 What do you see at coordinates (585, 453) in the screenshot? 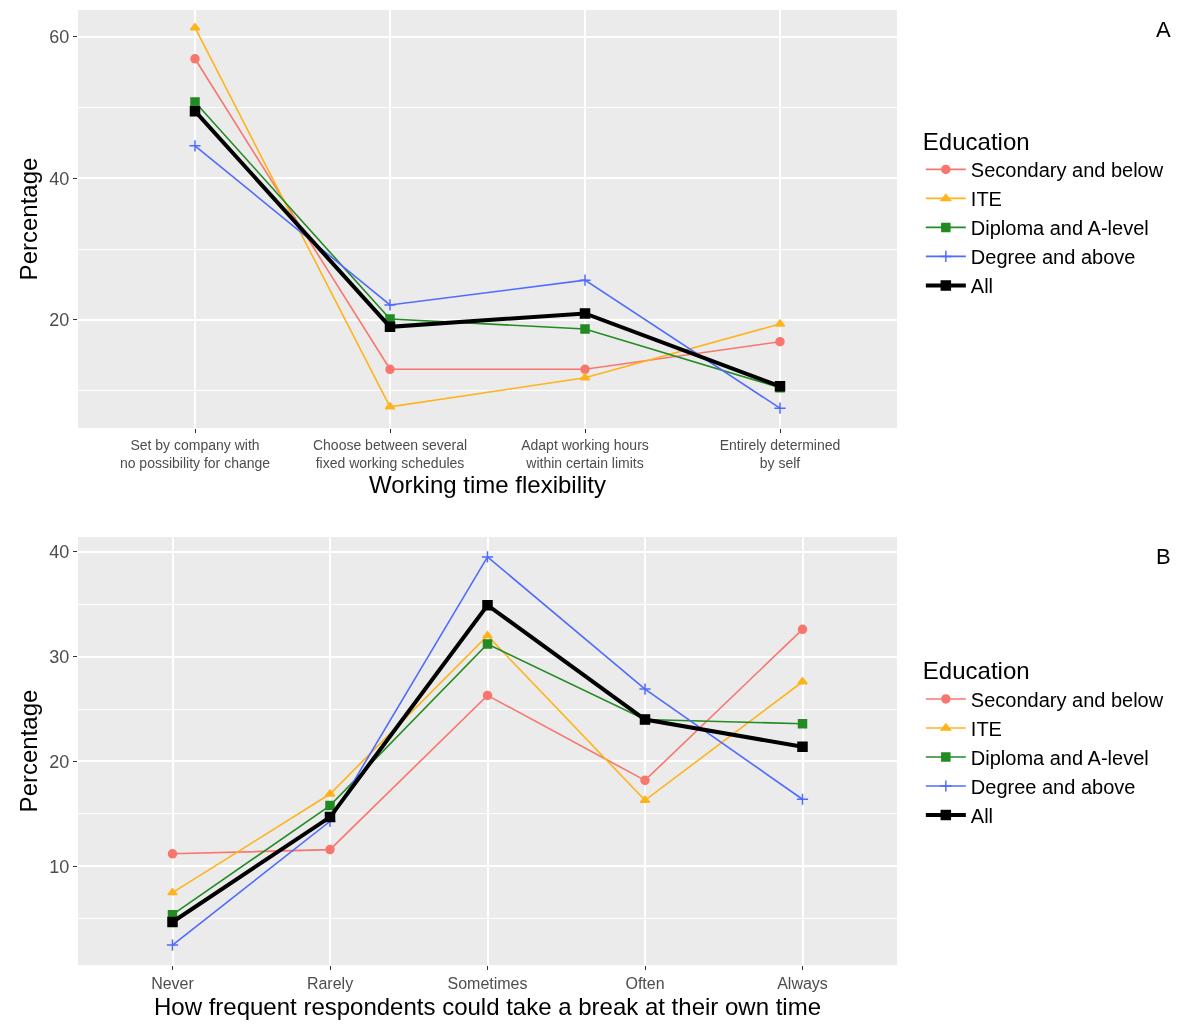
I see `x-tick-label: Adapt working hours within certain limits` at bounding box center [585, 453].